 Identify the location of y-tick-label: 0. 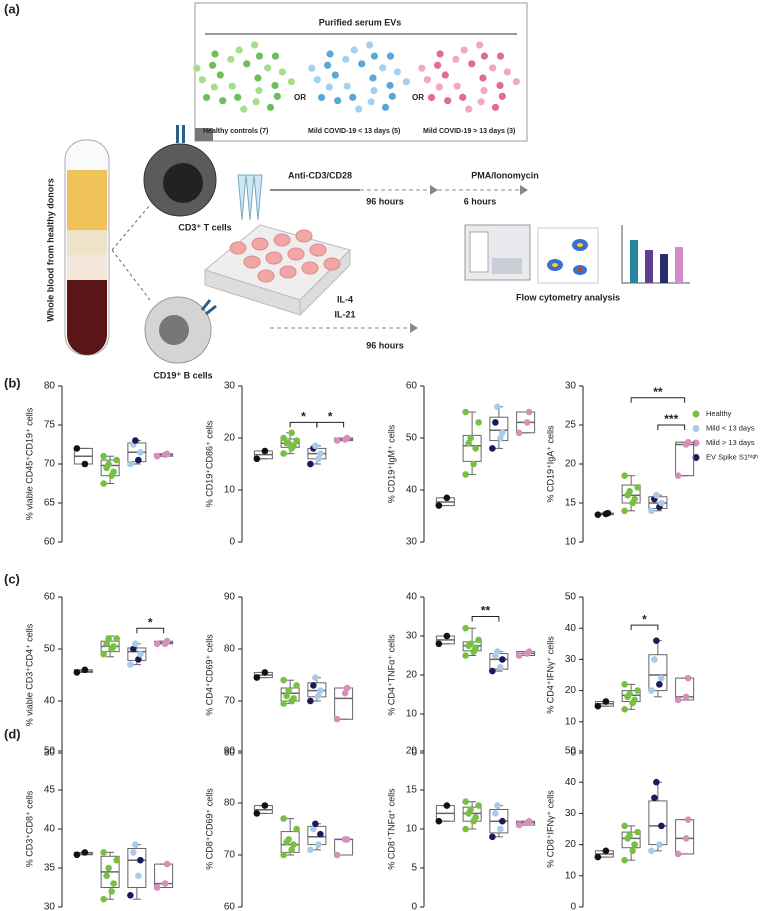
(573, 906).